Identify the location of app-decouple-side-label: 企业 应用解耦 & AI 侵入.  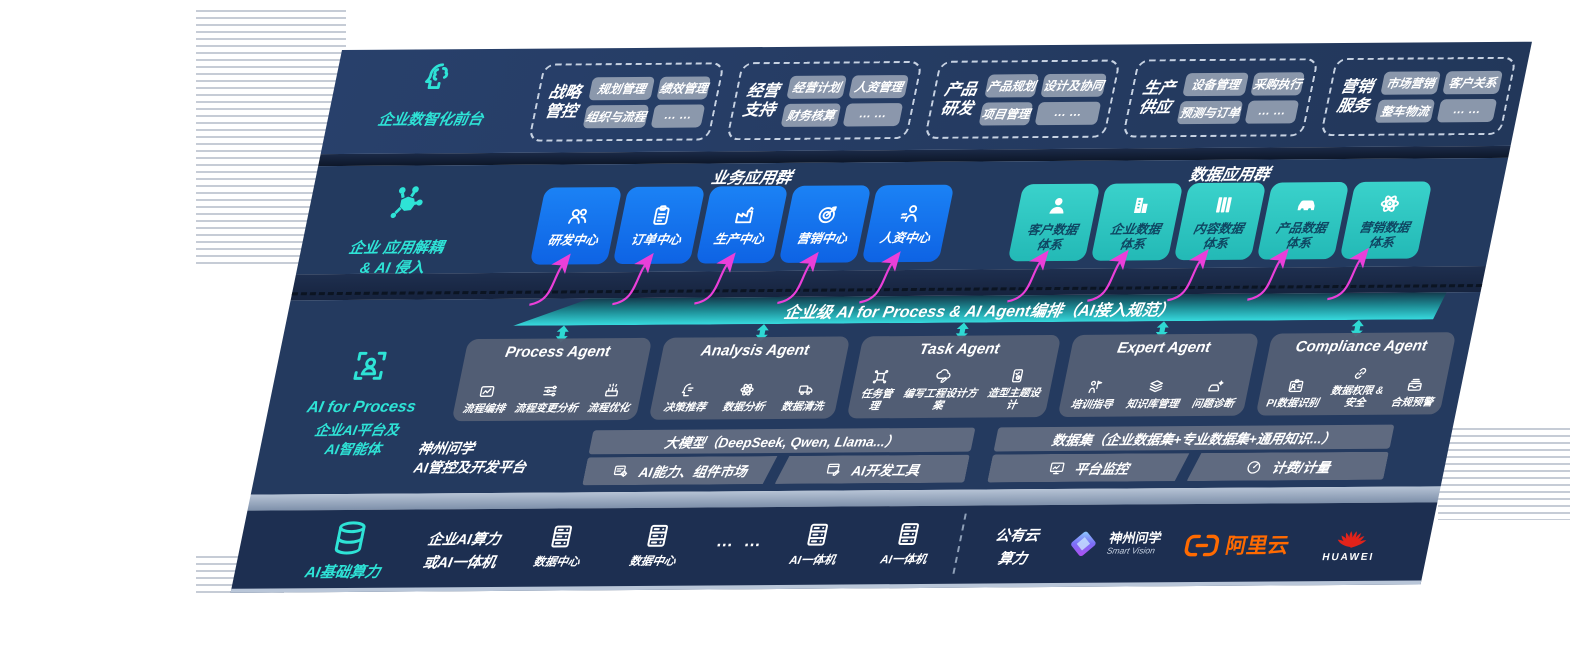
(400, 229).